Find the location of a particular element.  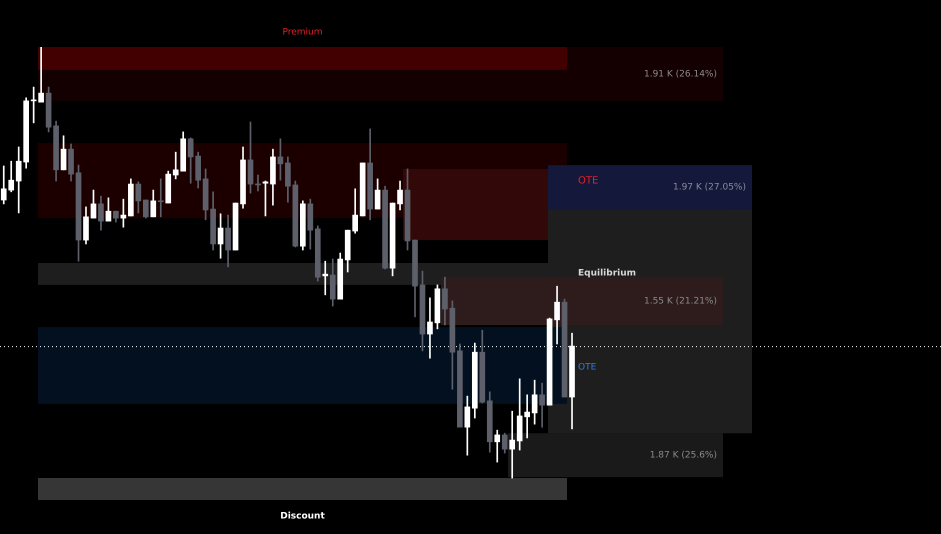

band-label: Equilibrium is located at coordinates (607, 273).